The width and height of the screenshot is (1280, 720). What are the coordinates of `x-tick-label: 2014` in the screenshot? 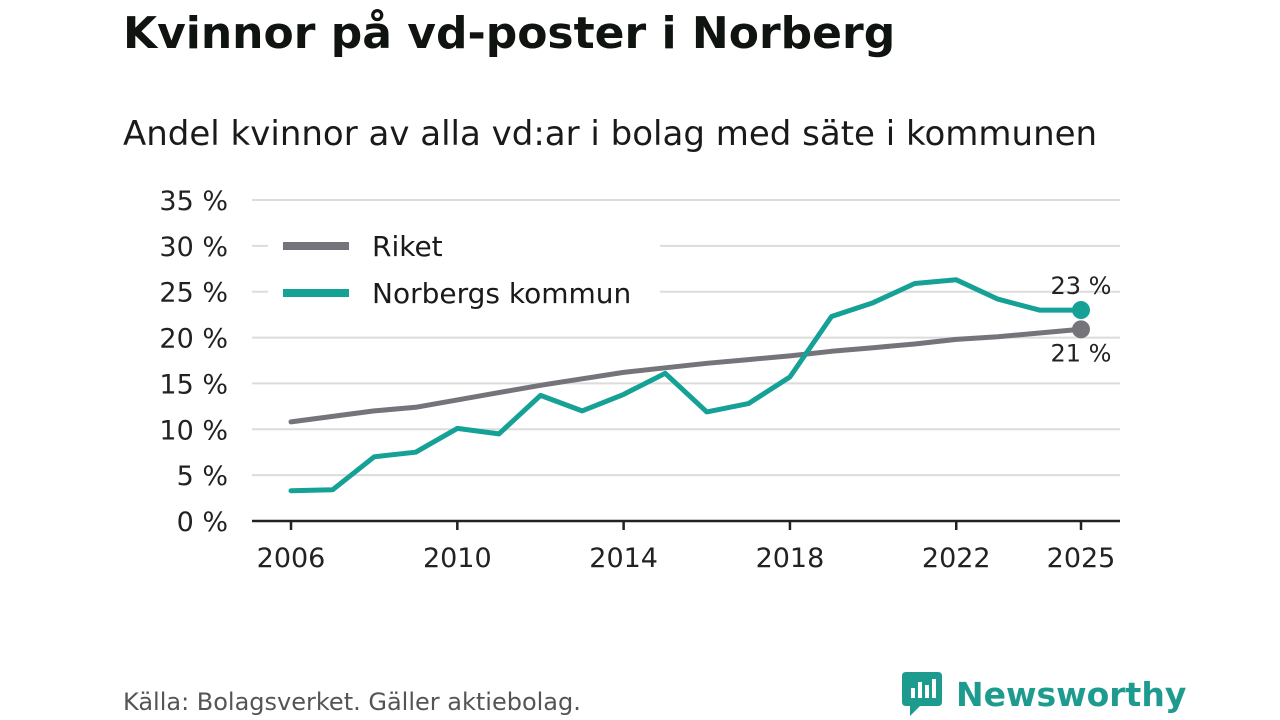 It's located at (623, 558).